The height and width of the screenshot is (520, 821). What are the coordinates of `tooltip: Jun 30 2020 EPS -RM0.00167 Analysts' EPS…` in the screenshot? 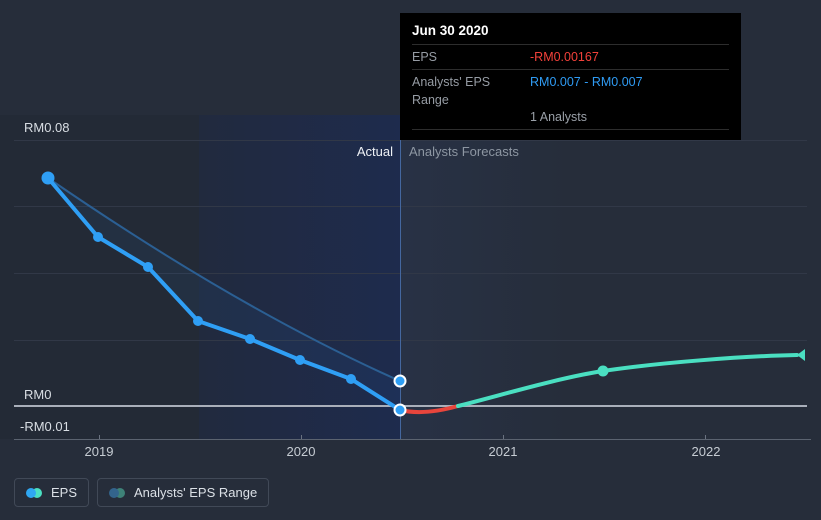 It's located at (570, 76).